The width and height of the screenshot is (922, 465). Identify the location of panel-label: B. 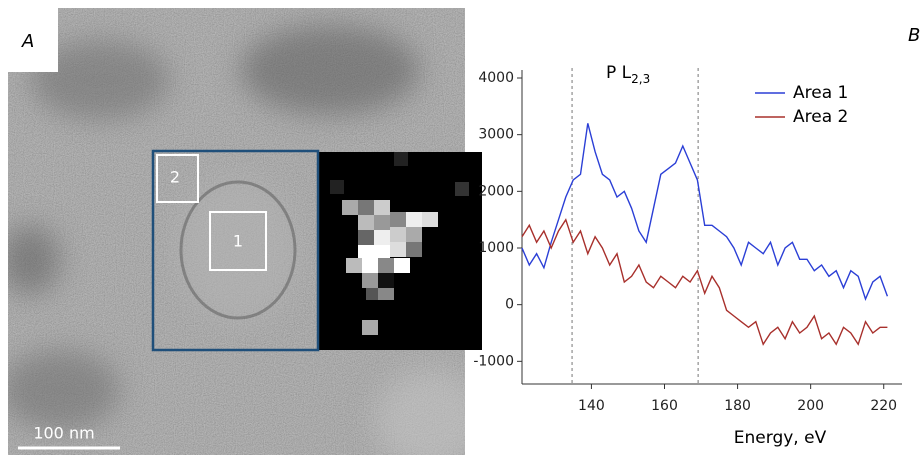
(914, 35).